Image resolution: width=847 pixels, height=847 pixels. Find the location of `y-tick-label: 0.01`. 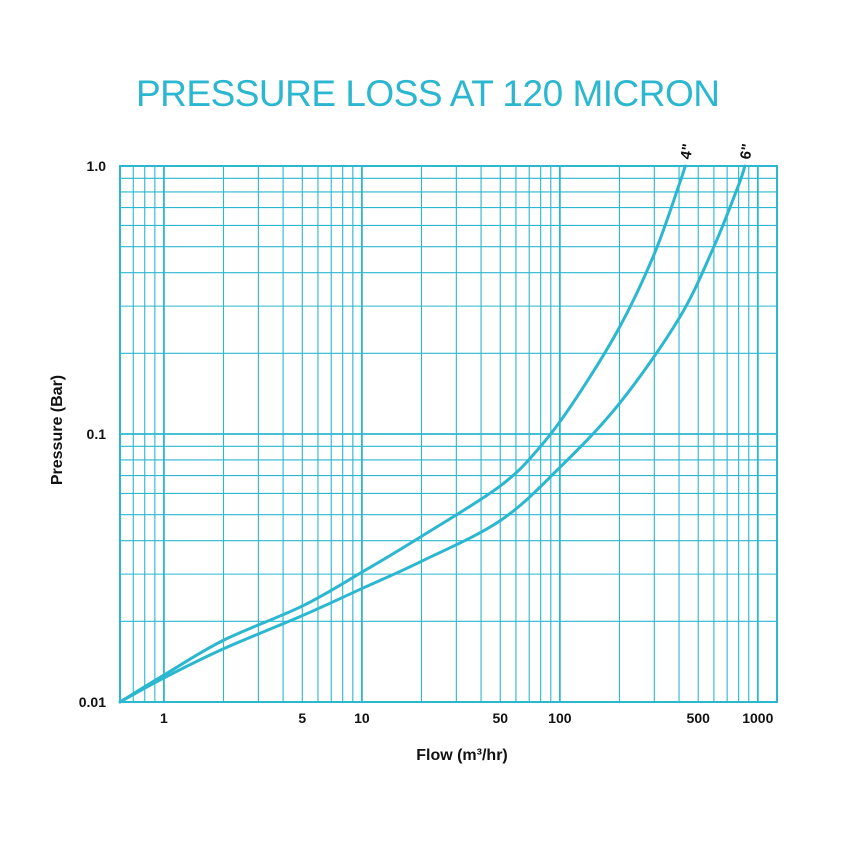

y-tick-label: 0.01 is located at coordinates (92, 702).